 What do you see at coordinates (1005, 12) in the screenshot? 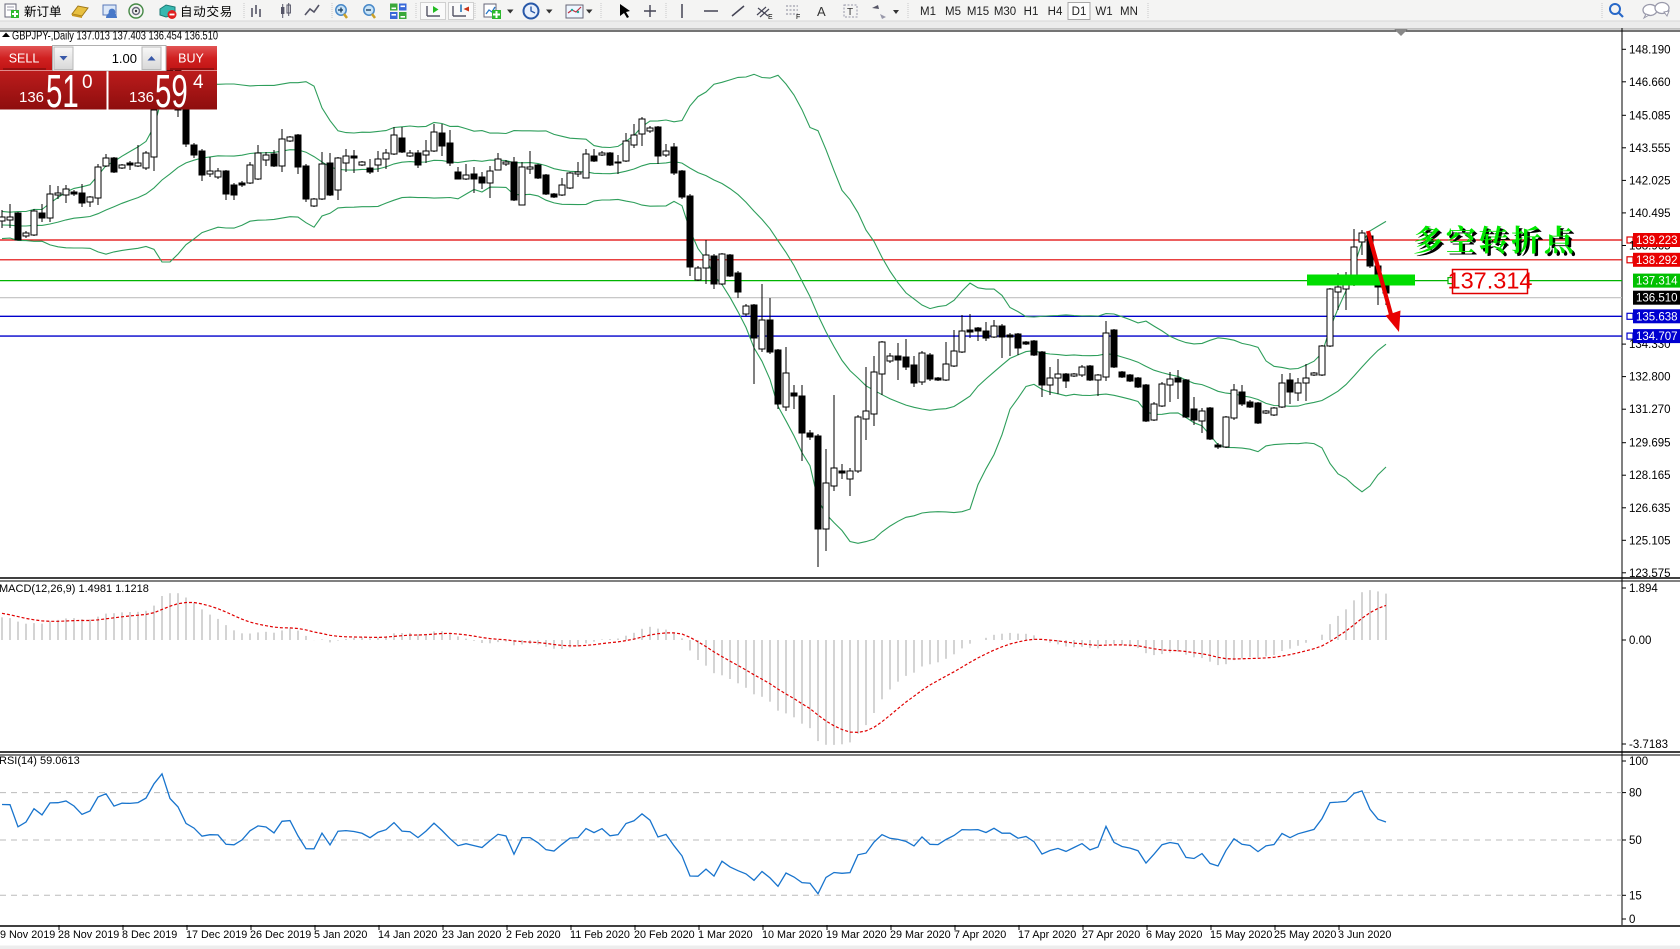
I see `svg-text: M30` at bounding box center [1005, 12].